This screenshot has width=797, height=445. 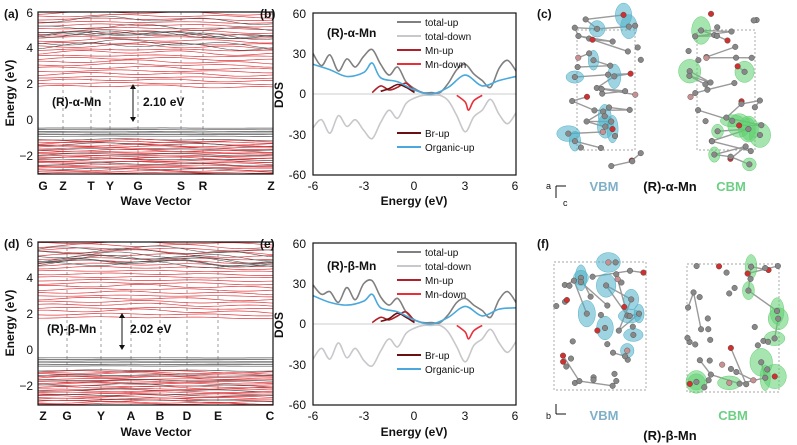 I want to click on panel-a-label: (a), so click(x=11, y=14).